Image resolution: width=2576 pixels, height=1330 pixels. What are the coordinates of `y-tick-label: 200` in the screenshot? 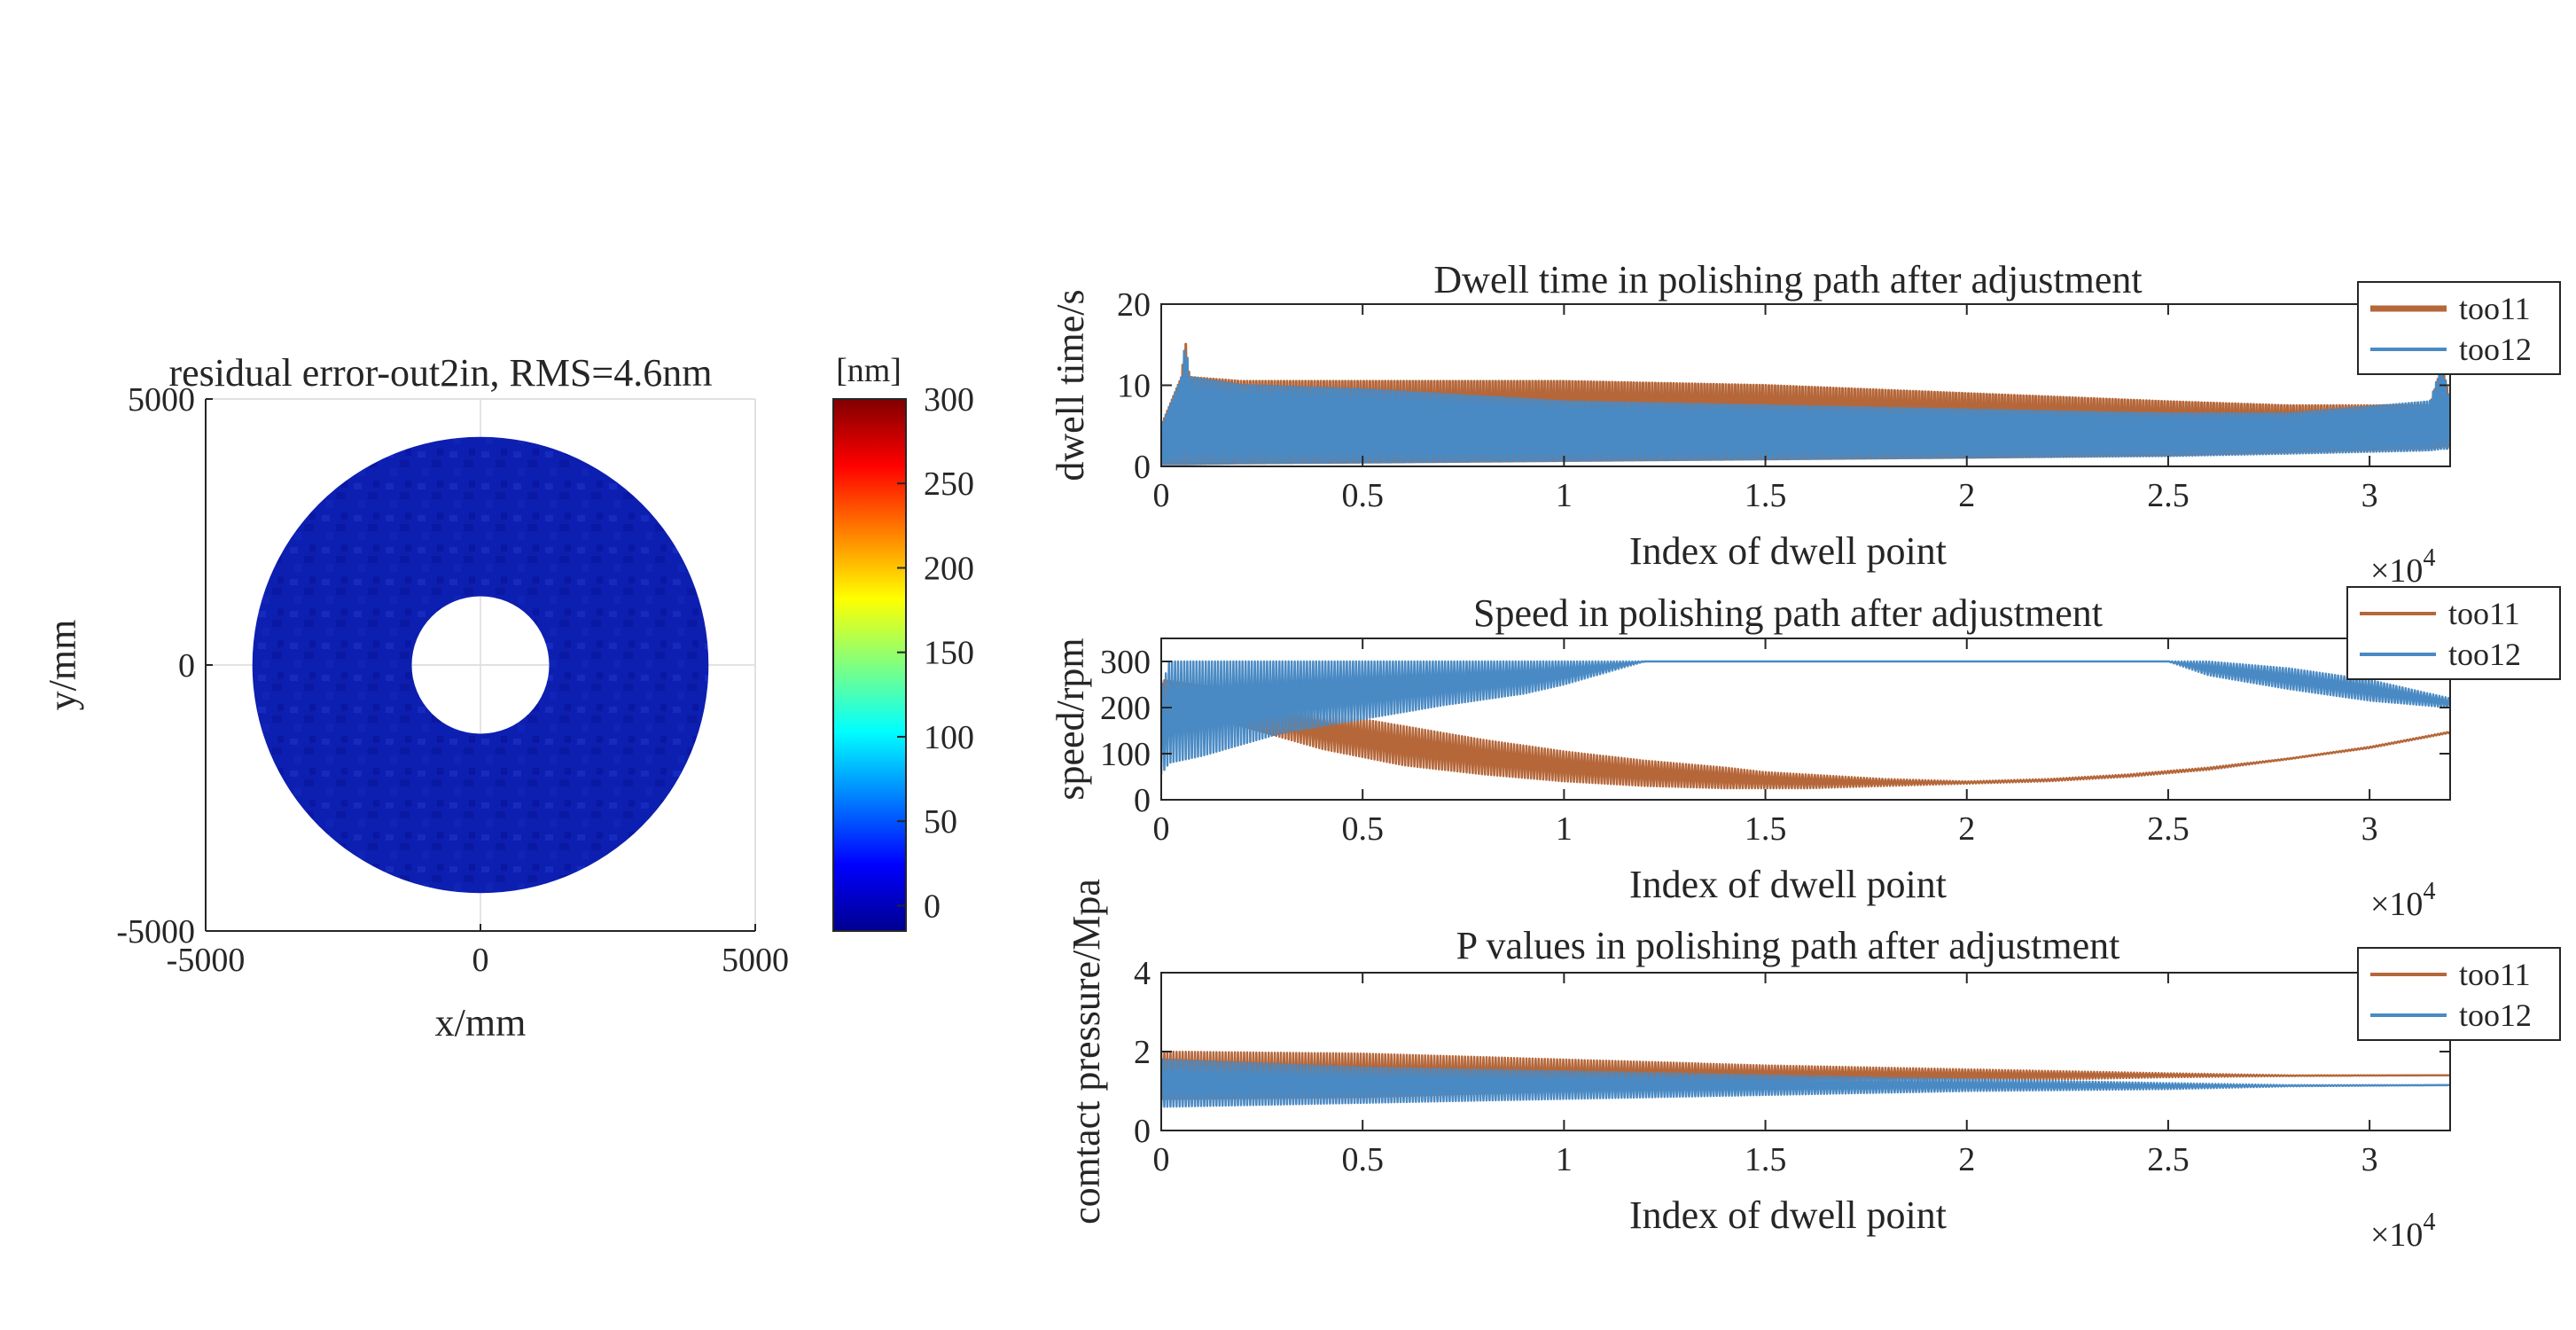 It's located at (1125, 709).